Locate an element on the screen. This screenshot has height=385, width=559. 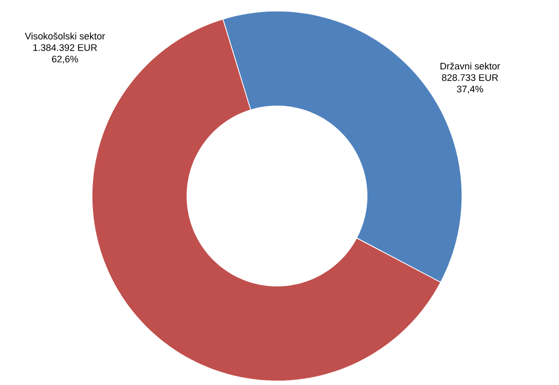
slice-label: Visokošolski sektor is located at coordinates (64, 36).